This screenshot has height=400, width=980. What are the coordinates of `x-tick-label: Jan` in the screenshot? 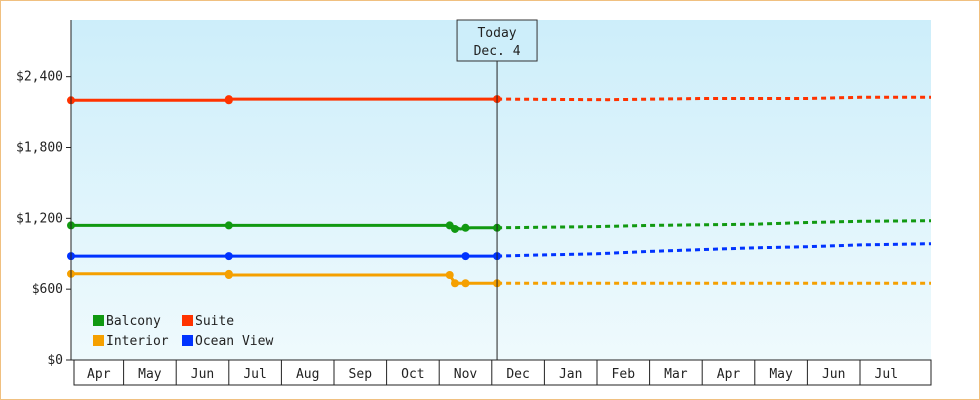 It's located at (570, 374).